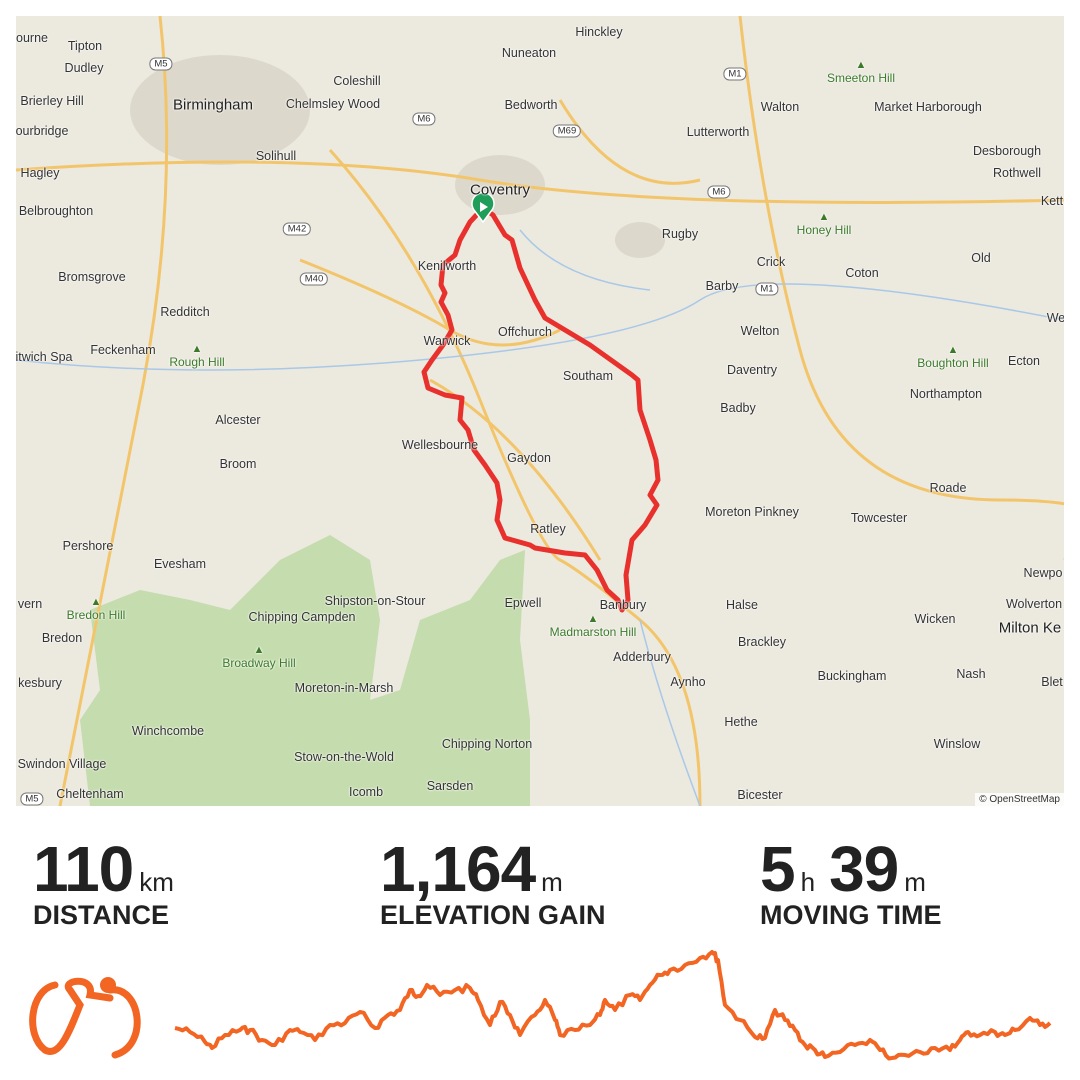  I want to click on distance-label: DISTANCE, so click(101, 915).